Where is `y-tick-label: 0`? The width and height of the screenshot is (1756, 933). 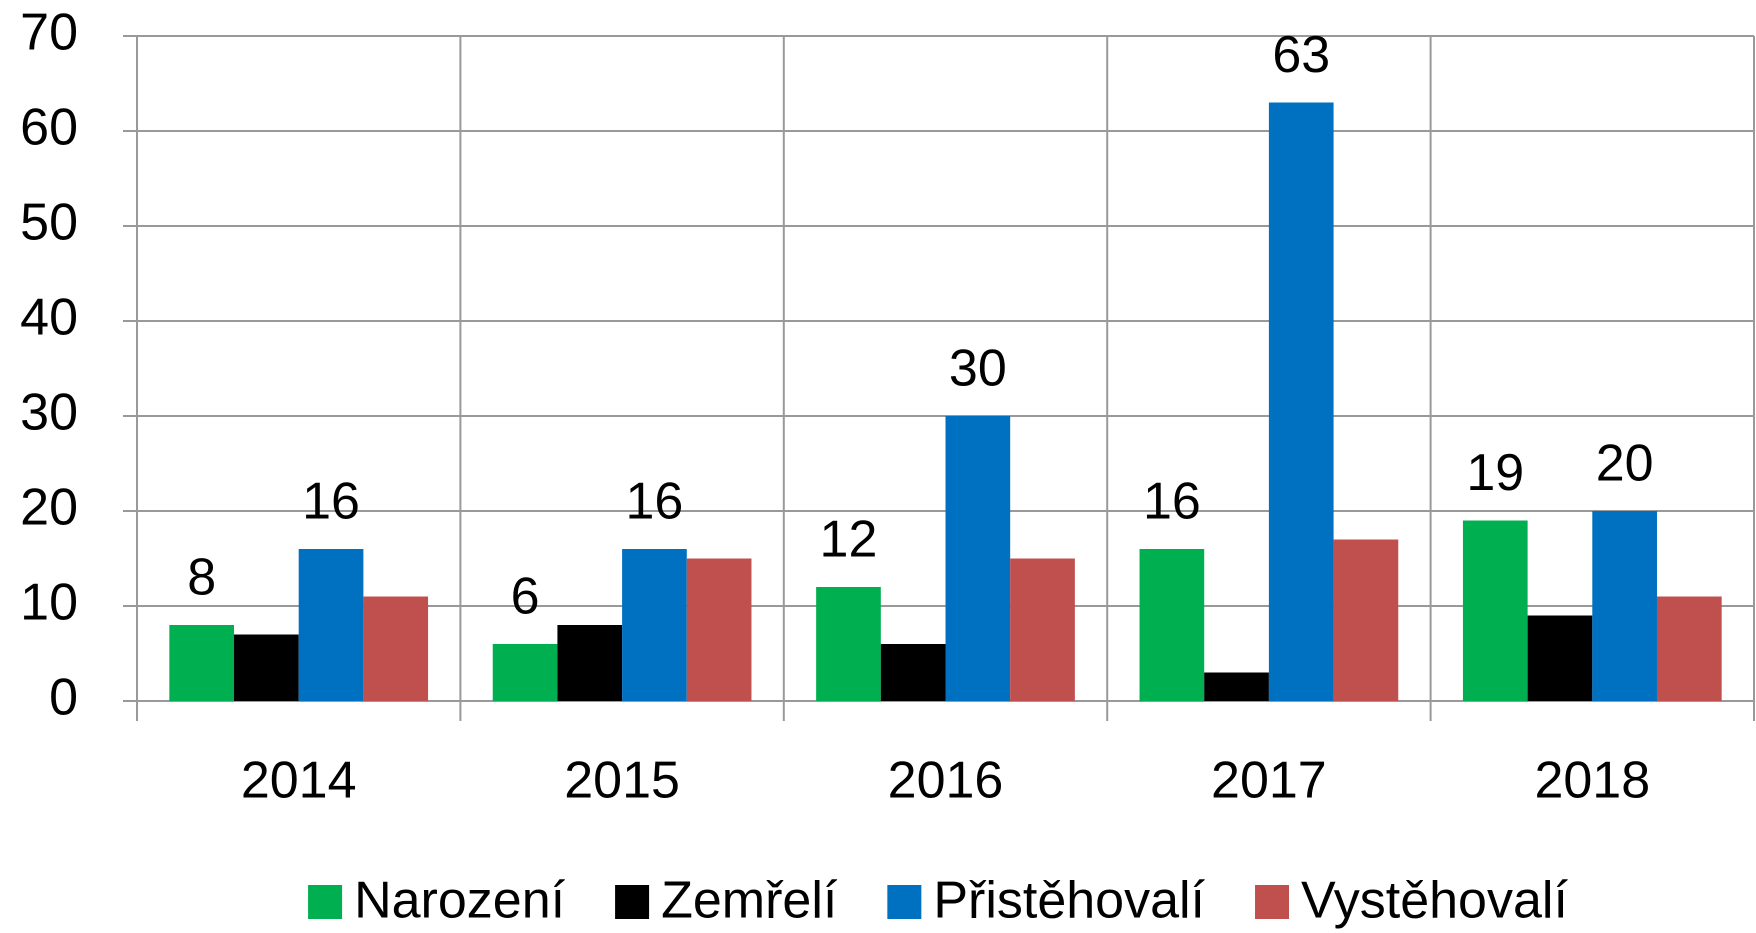
y-tick-label: 0 is located at coordinates (63, 698).